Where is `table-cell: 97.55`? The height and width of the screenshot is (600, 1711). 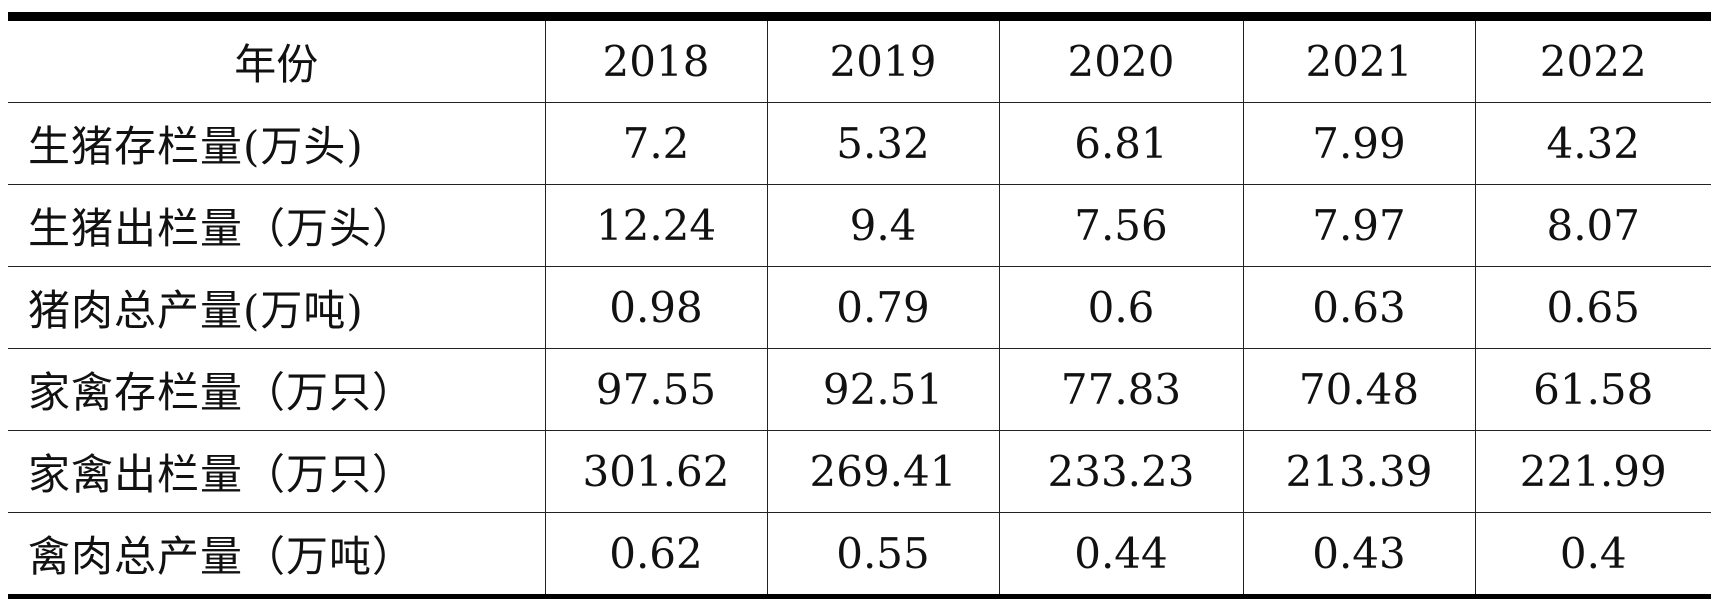
table-cell: 97.55 is located at coordinates (655, 389).